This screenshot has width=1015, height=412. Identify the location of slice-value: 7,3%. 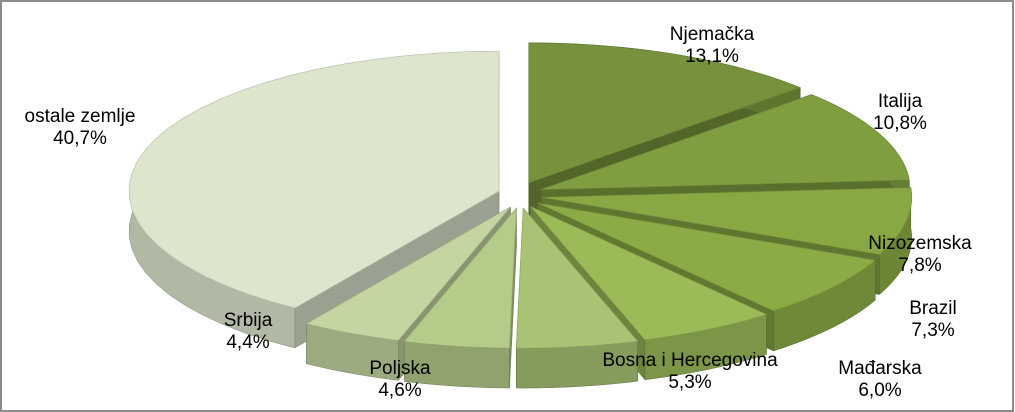
(932, 330).